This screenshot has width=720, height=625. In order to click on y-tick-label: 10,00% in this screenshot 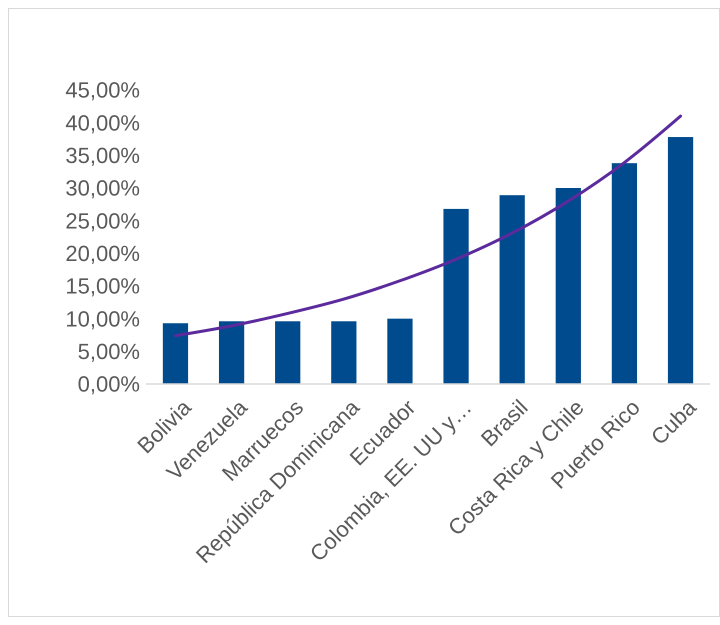, I will do `click(102, 319)`.